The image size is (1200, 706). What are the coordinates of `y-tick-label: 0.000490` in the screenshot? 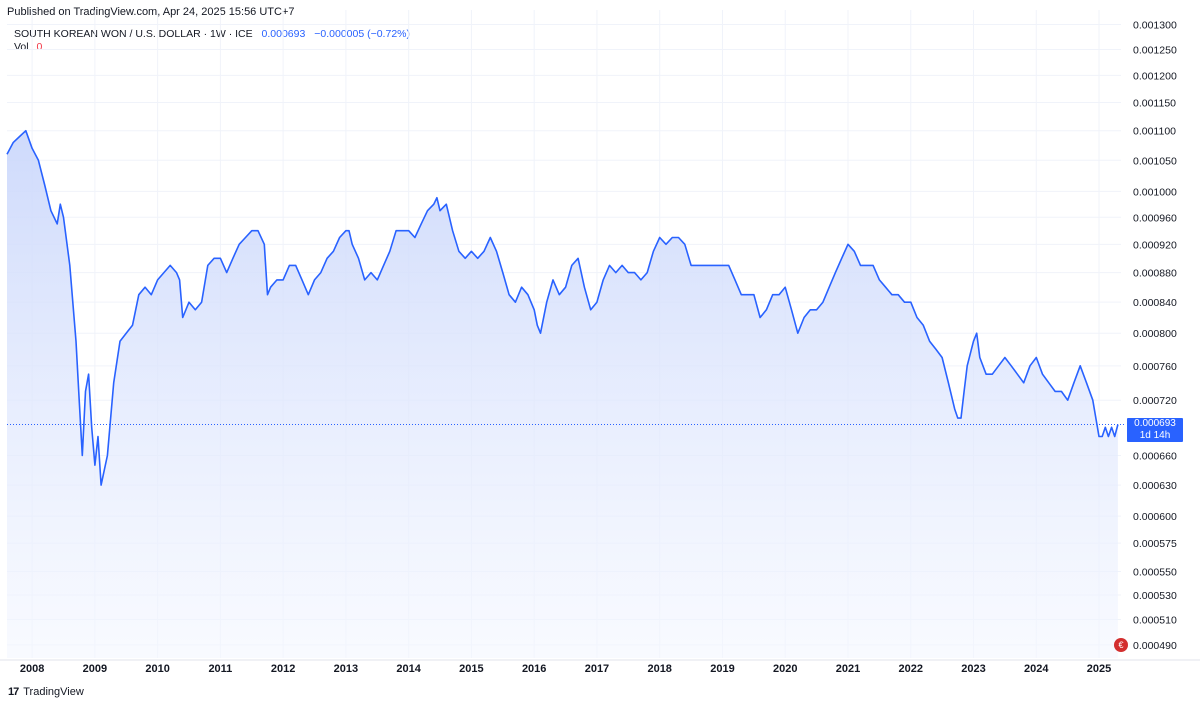 It's located at (1155, 646).